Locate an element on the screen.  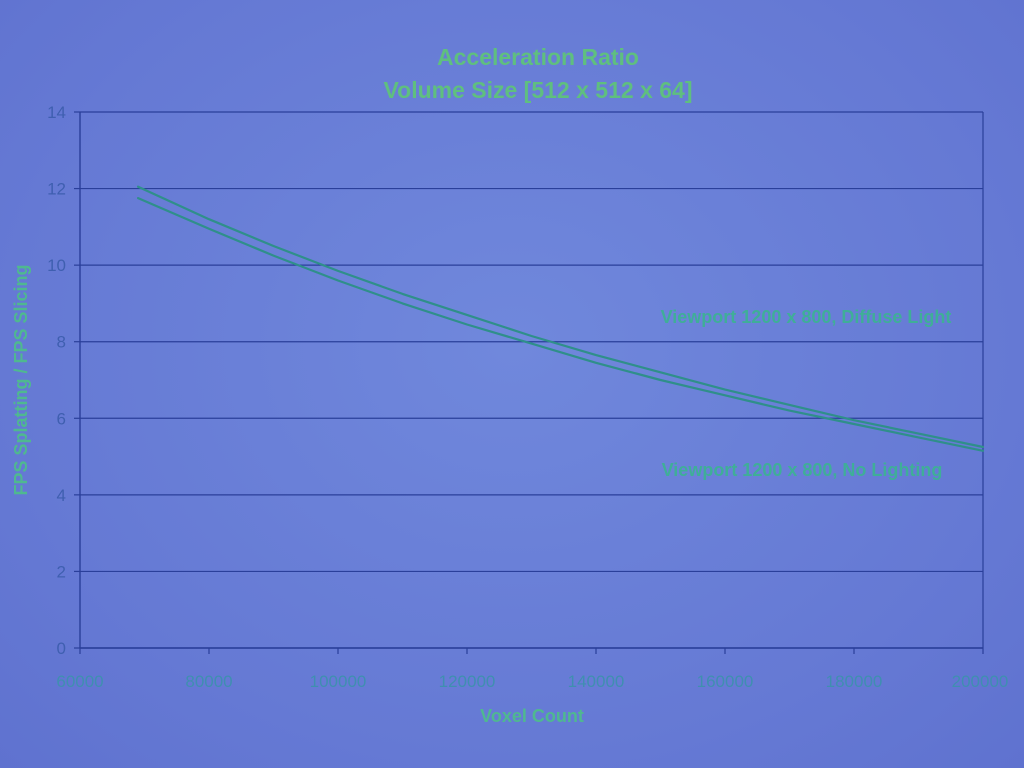
y-tick-label-4: 4 is located at coordinates (61, 495).